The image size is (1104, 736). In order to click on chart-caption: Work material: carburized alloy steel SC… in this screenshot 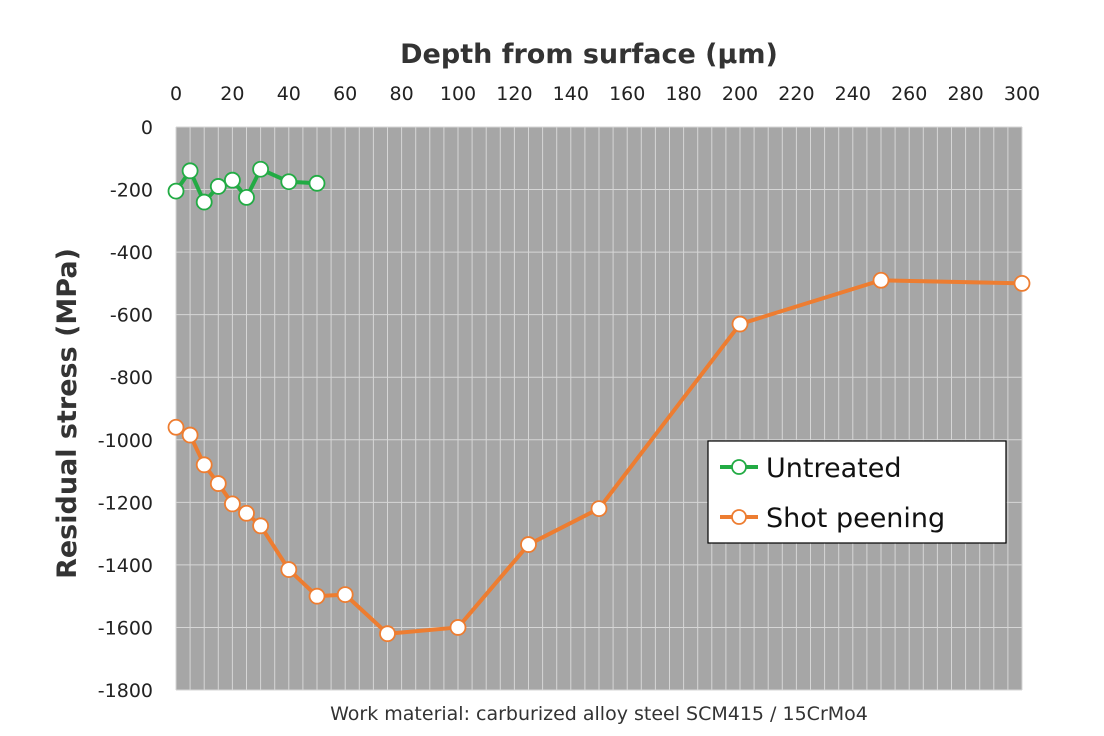, I will do `click(599, 714)`.